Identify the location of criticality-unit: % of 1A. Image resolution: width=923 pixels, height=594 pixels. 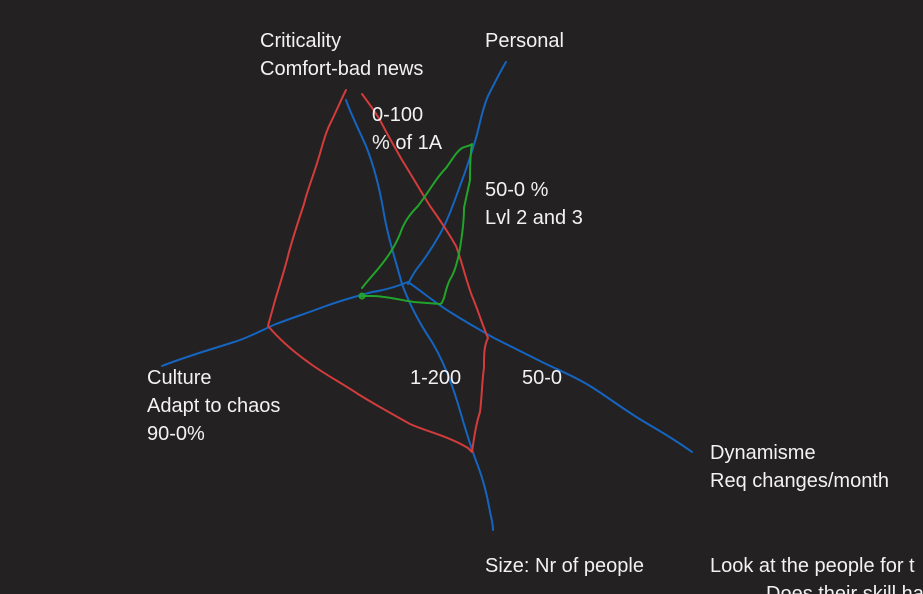
(407, 143).